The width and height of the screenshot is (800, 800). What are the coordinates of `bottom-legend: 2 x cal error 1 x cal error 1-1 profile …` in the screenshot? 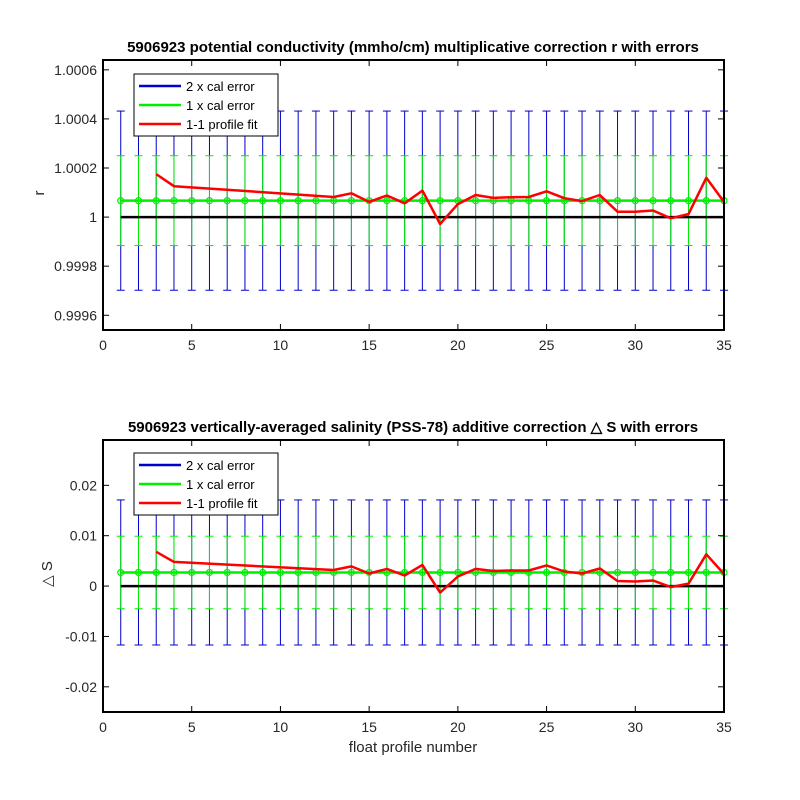 It's located at (206, 484).